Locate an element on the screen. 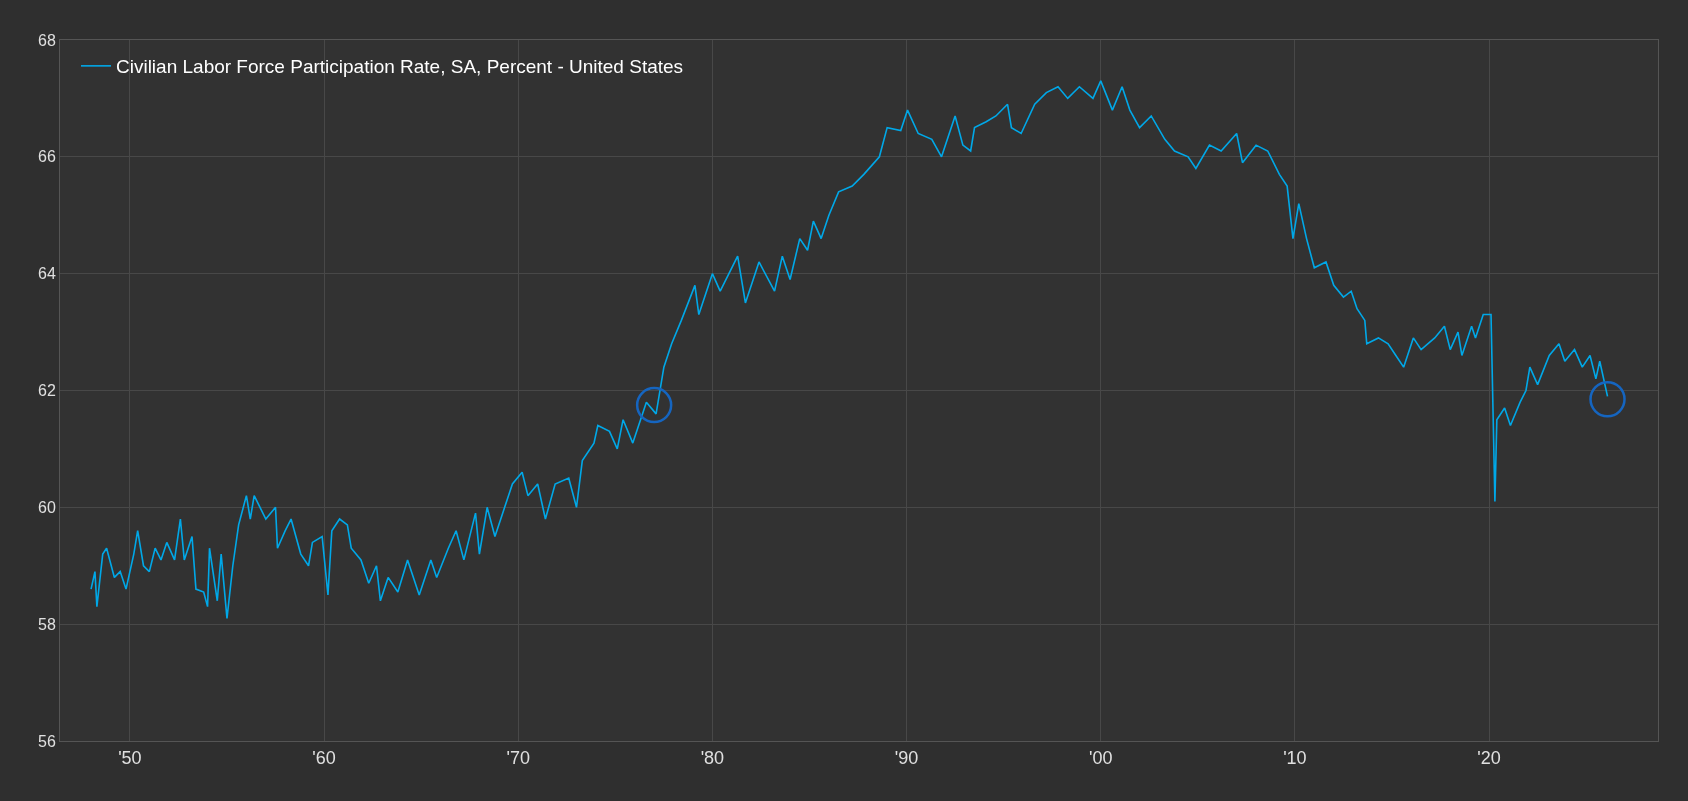  x-tick-label: '70 is located at coordinates (518, 757).